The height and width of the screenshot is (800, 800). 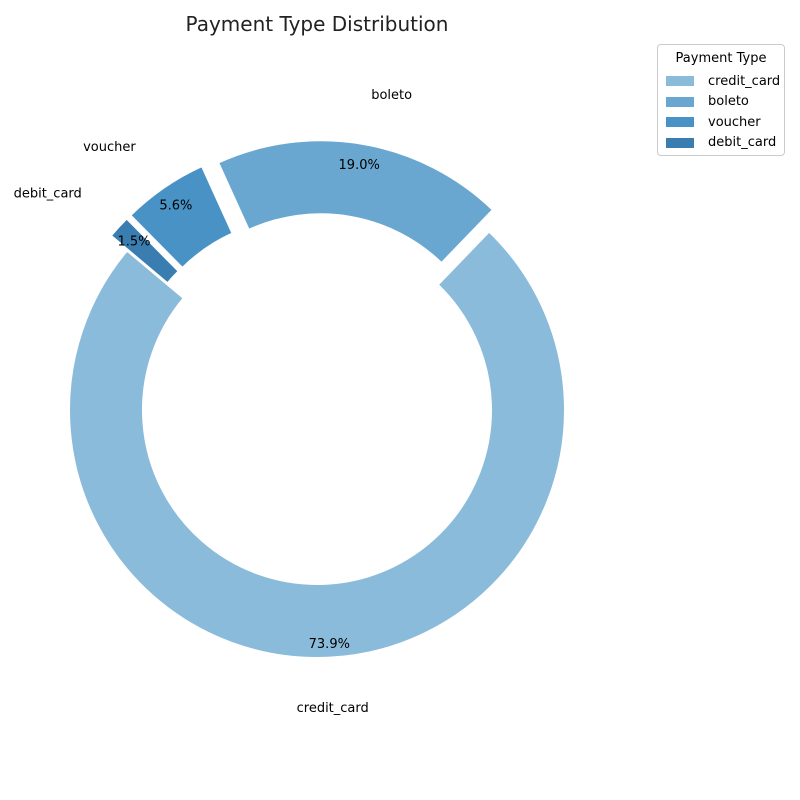 What do you see at coordinates (680, 101) in the screenshot?
I see `legend-swatch-boleto` at bounding box center [680, 101].